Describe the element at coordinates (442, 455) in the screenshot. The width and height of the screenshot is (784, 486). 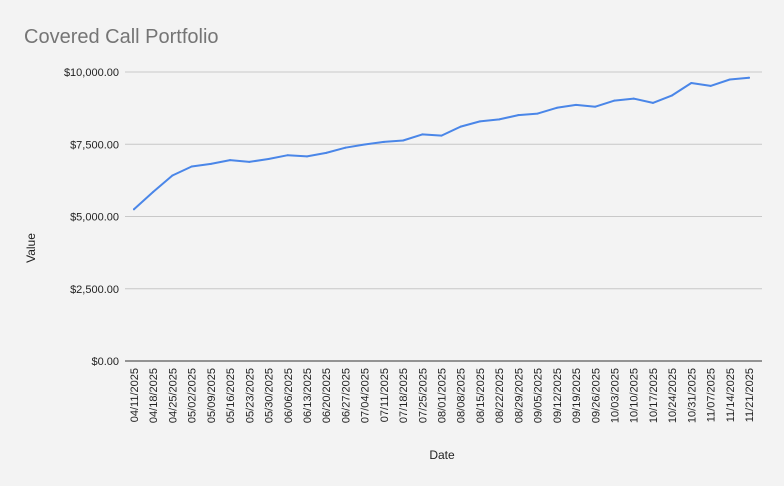
I see `x-axis-title: Date` at that location.